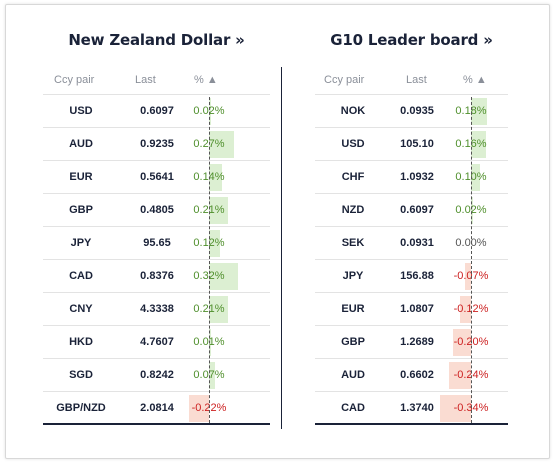 This screenshot has width=555, height=465. I want to click on table-row: NOK 0.0935 0.18%, so click(411, 111).